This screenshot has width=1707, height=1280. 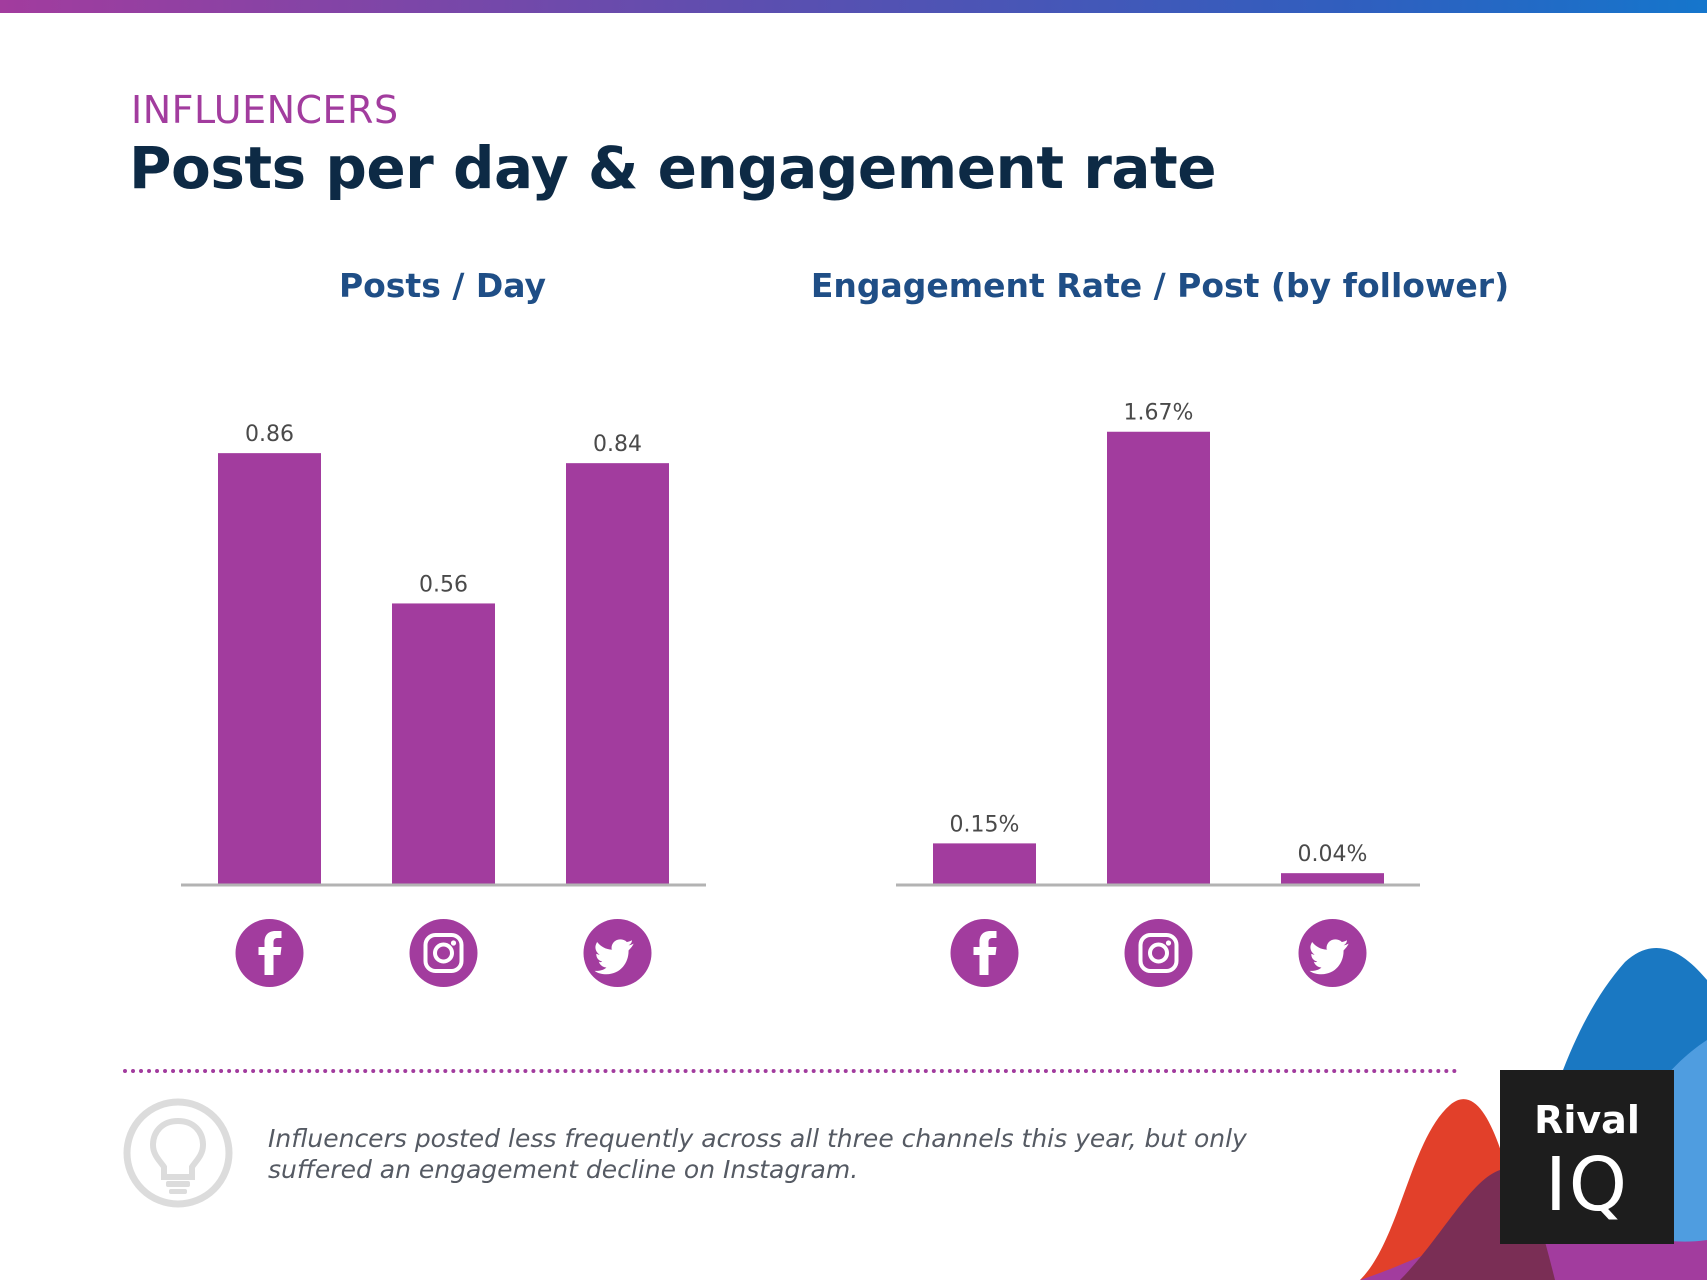 I want to click on rival-iq-logo: Rival IQ, so click(x=1587, y=1157).